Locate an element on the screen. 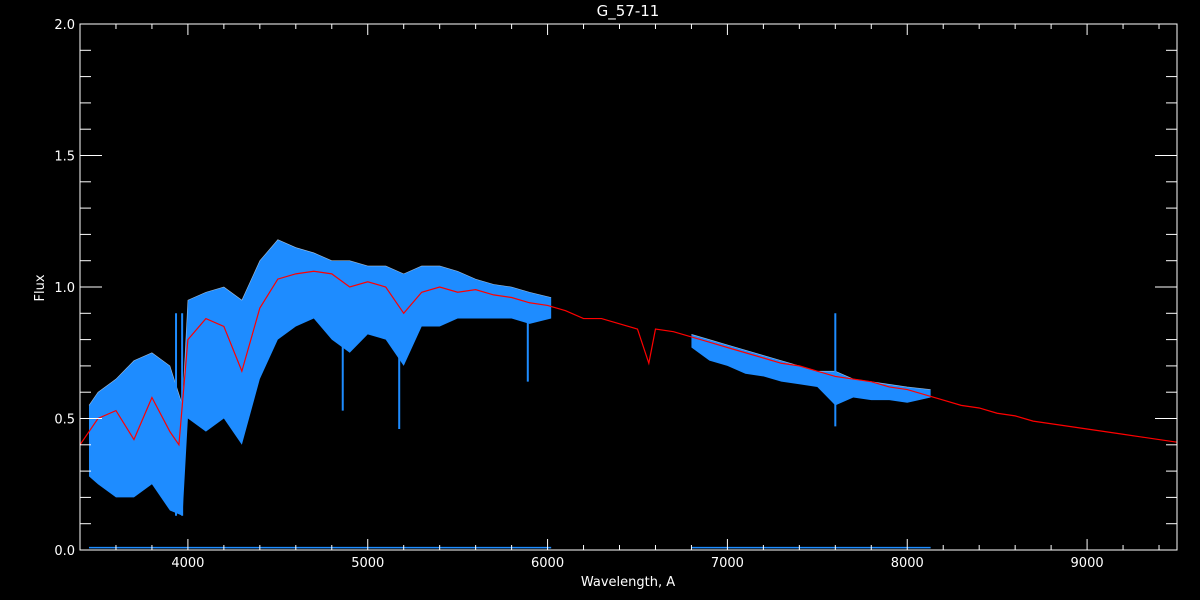 Image resolution: width=1200 pixels, height=600 pixels. x-tick-label: 8000 is located at coordinates (907, 563).